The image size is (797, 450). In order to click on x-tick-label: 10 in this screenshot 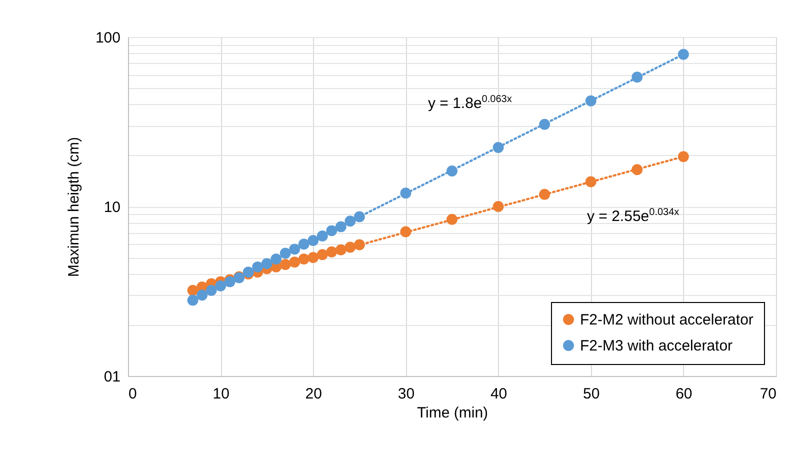, I will do `click(221, 394)`.